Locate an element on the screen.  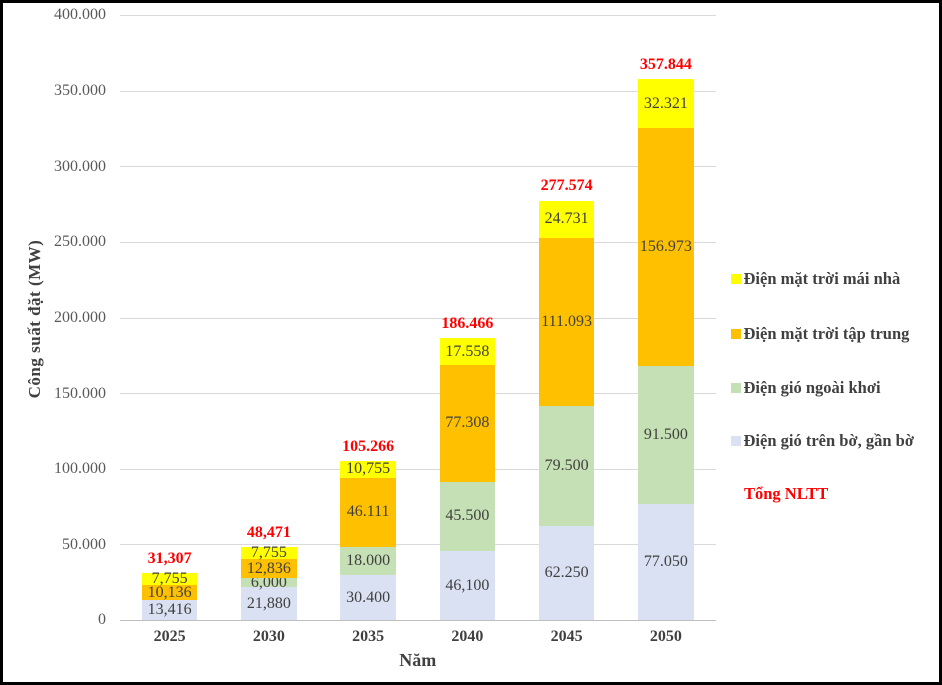
y-axis-tick-label: 200.000 is located at coordinates (80, 317).